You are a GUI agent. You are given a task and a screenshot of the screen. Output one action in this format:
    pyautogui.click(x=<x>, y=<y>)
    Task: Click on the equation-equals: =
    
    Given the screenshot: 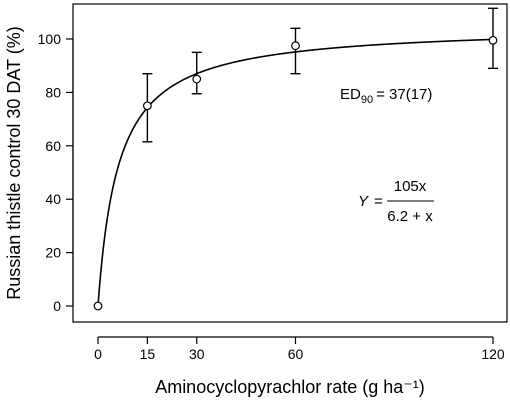 What is the action you would take?
    pyautogui.click(x=378, y=201)
    